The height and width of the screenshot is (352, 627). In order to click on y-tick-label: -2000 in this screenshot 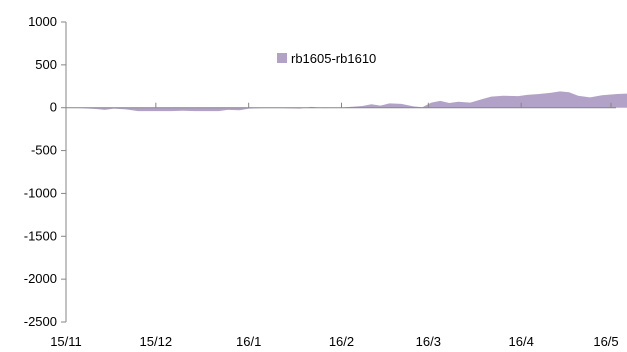, I will do `click(40, 278)`.